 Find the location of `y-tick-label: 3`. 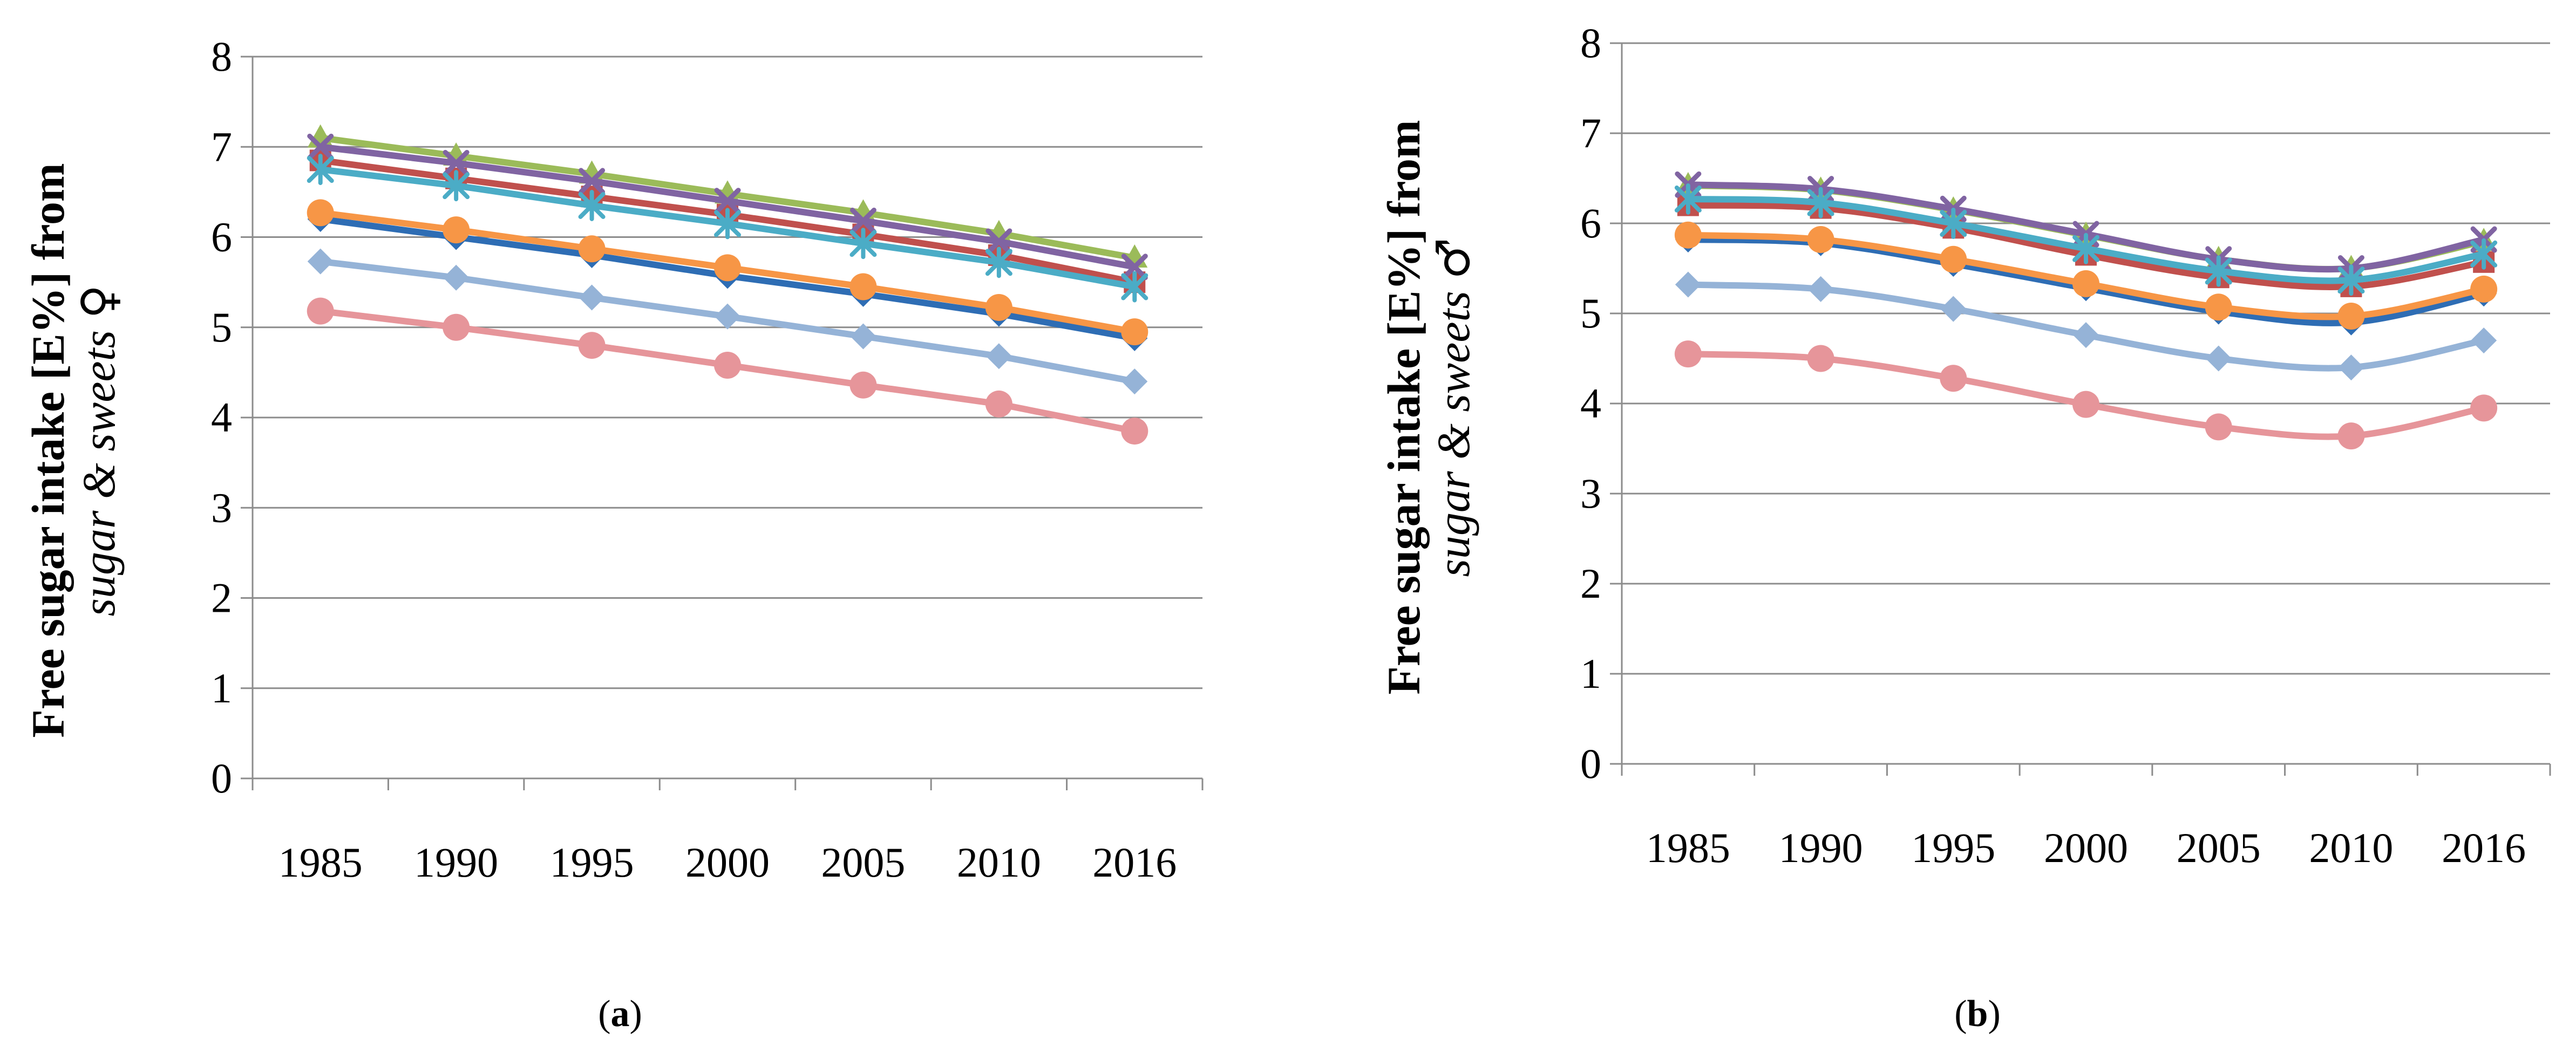

y-tick-label: 3 is located at coordinates (221, 507).